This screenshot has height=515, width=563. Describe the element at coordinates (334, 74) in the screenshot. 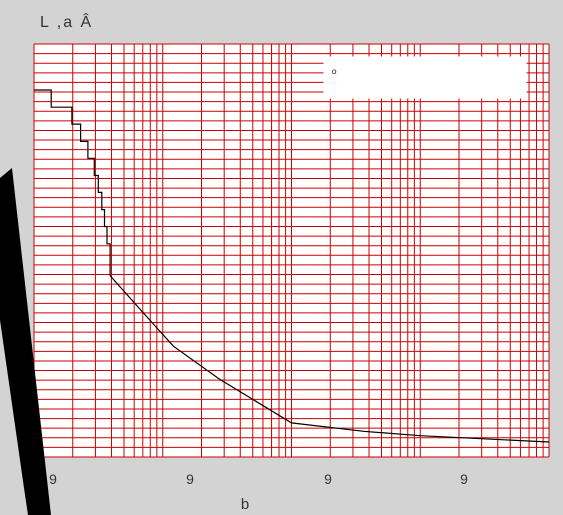

I see `legend-text: º` at that location.